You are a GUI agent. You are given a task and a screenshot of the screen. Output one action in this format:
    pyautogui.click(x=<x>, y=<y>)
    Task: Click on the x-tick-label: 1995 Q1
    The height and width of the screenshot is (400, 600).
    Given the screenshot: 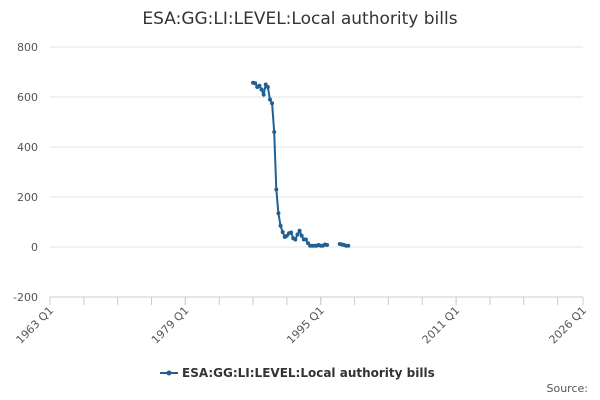 What is the action you would take?
    pyautogui.click(x=305, y=325)
    